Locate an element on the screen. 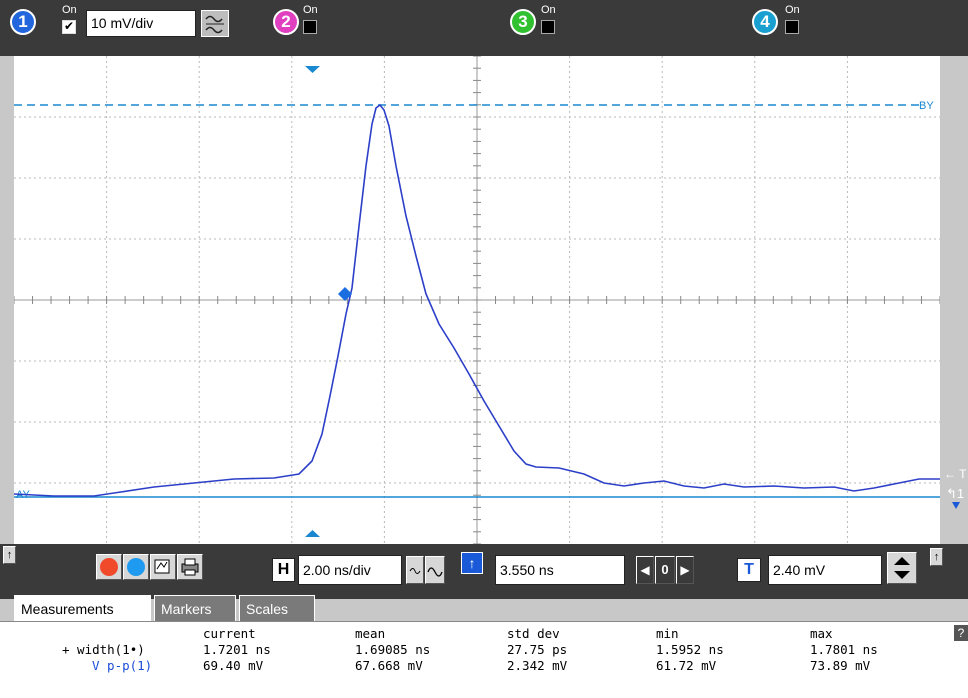 The height and width of the screenshot is (698, 968). timebase-fine-button is located at coordinates (415, 570).